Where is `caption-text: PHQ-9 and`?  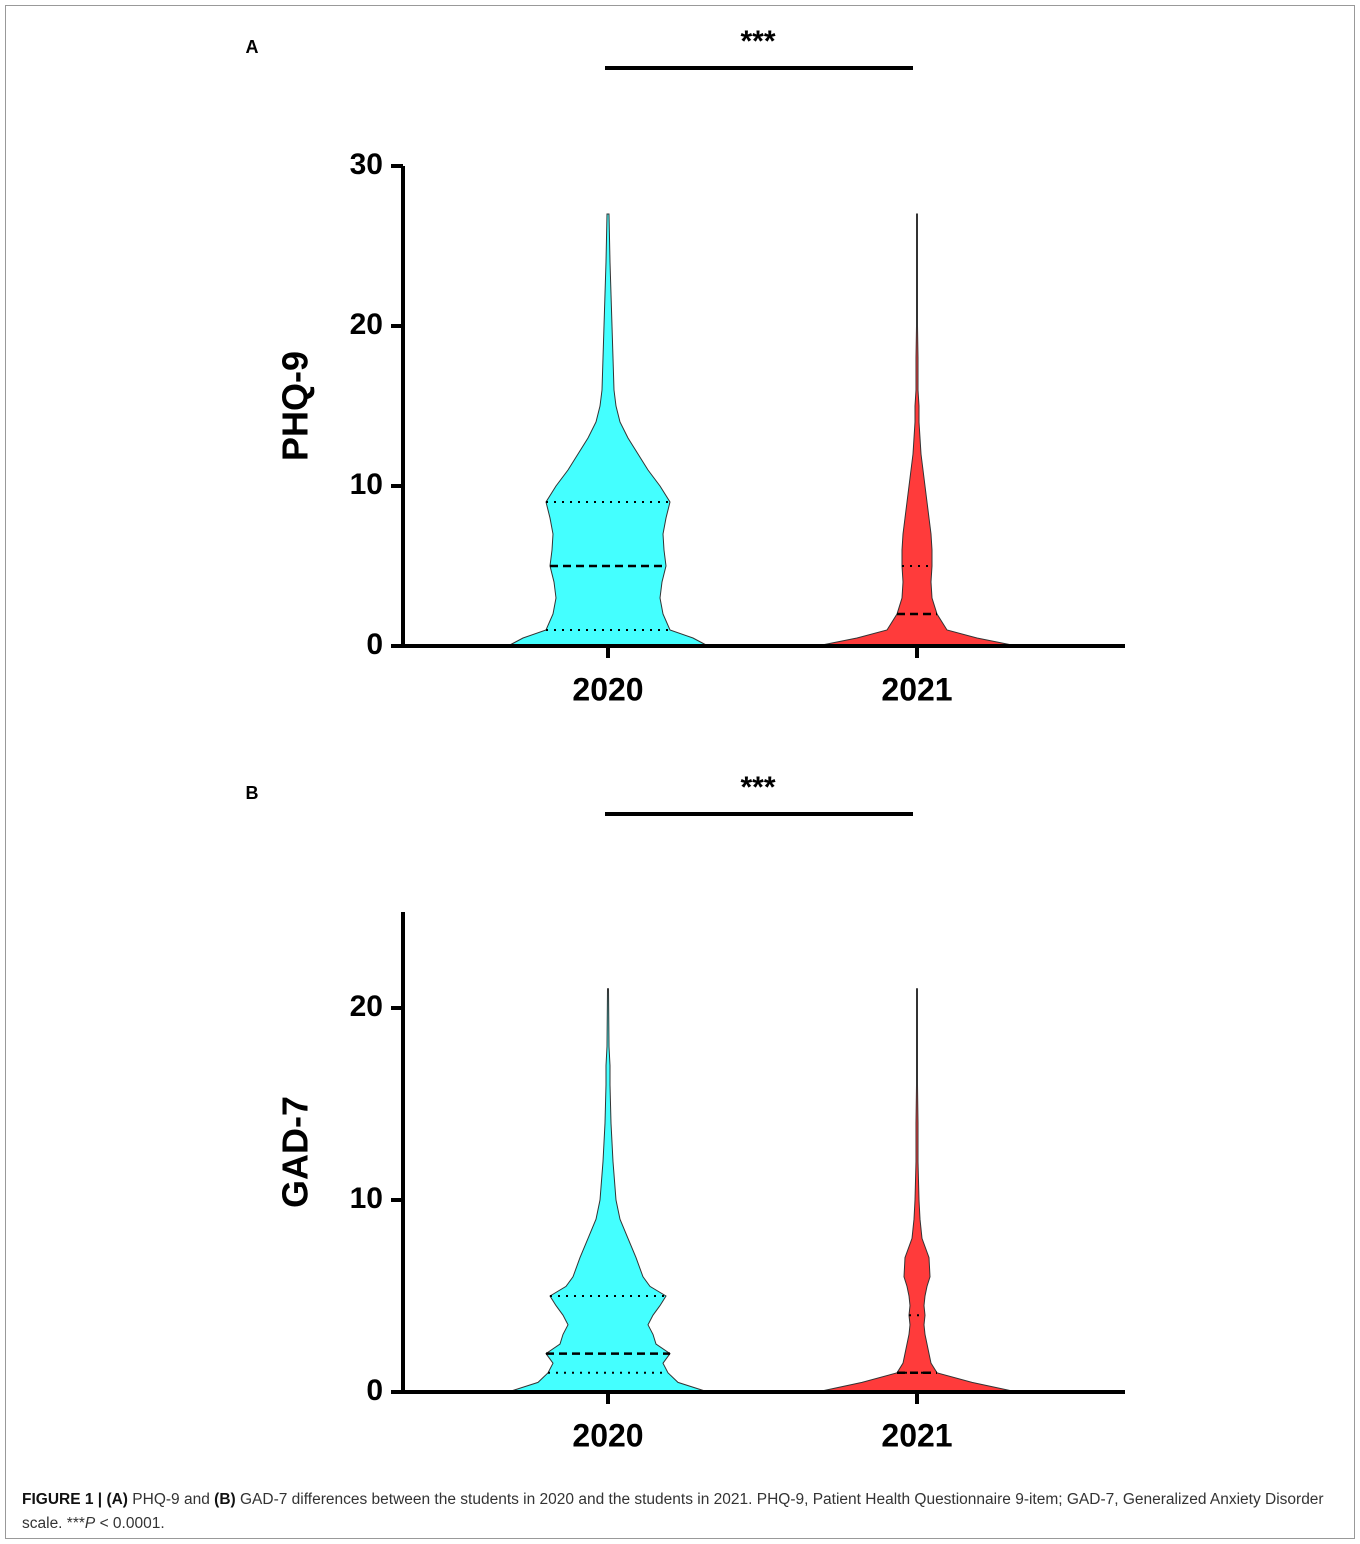 caption-text: PHQ-9 and is located at coordinates (171, 1499).